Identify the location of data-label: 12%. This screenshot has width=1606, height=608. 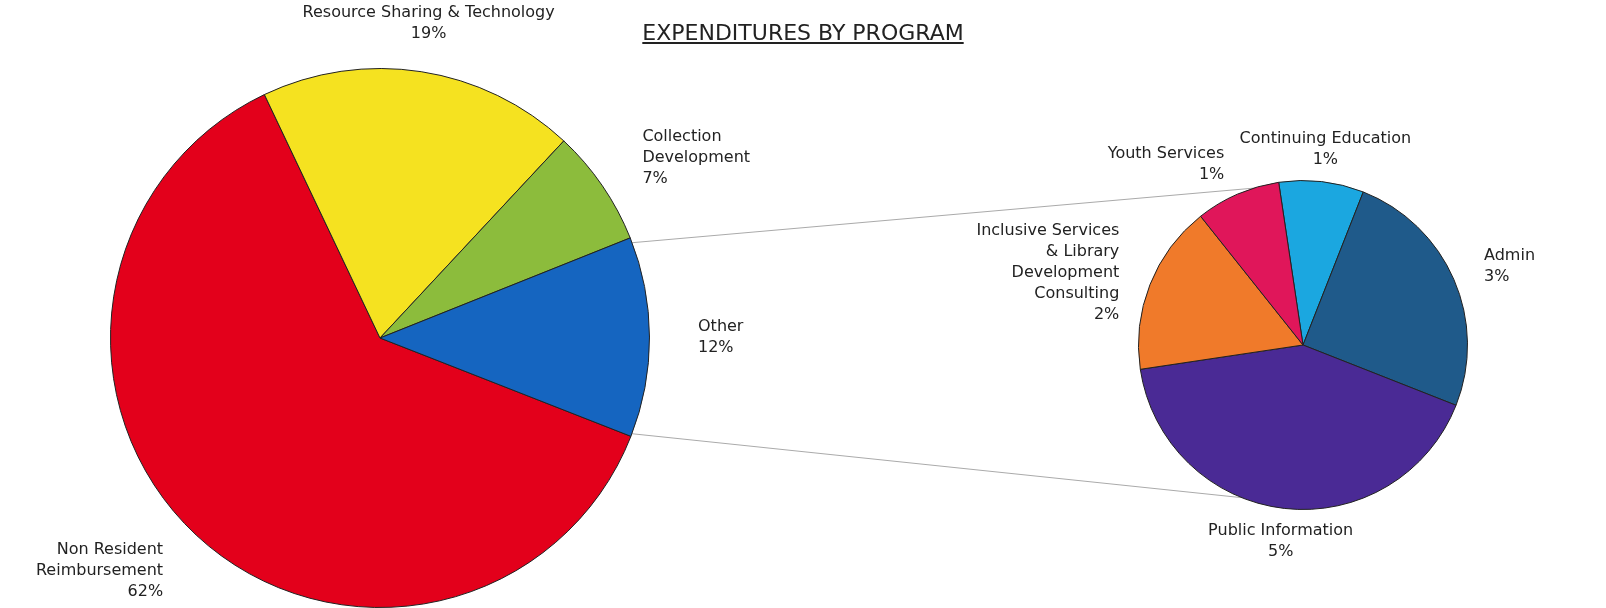
(716, 346).